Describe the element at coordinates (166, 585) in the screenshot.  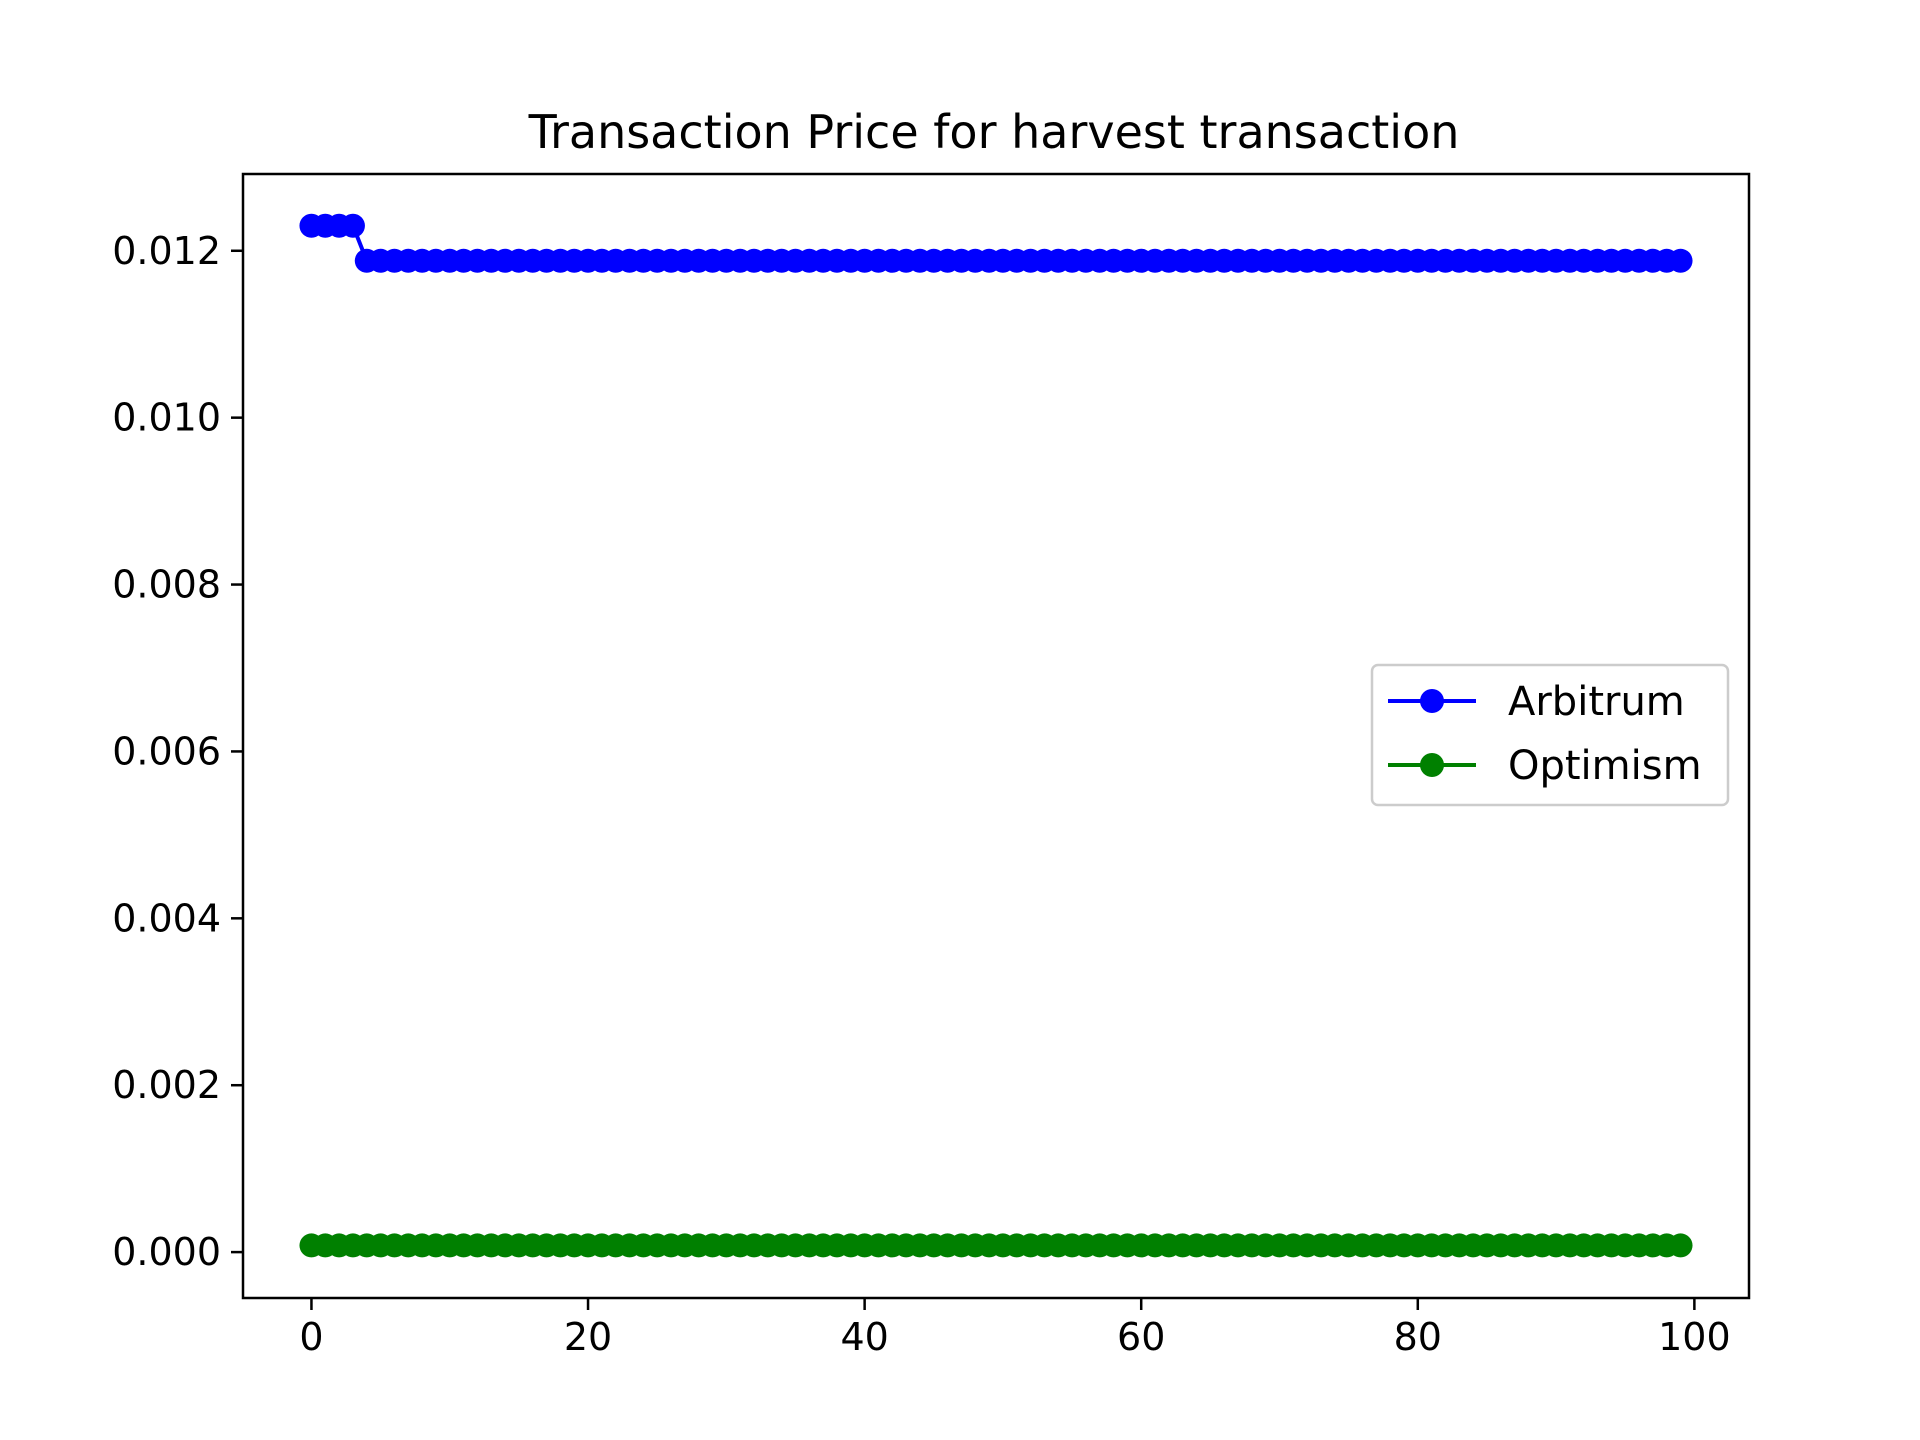
I see `y-tick-label: 0.008` at that location.